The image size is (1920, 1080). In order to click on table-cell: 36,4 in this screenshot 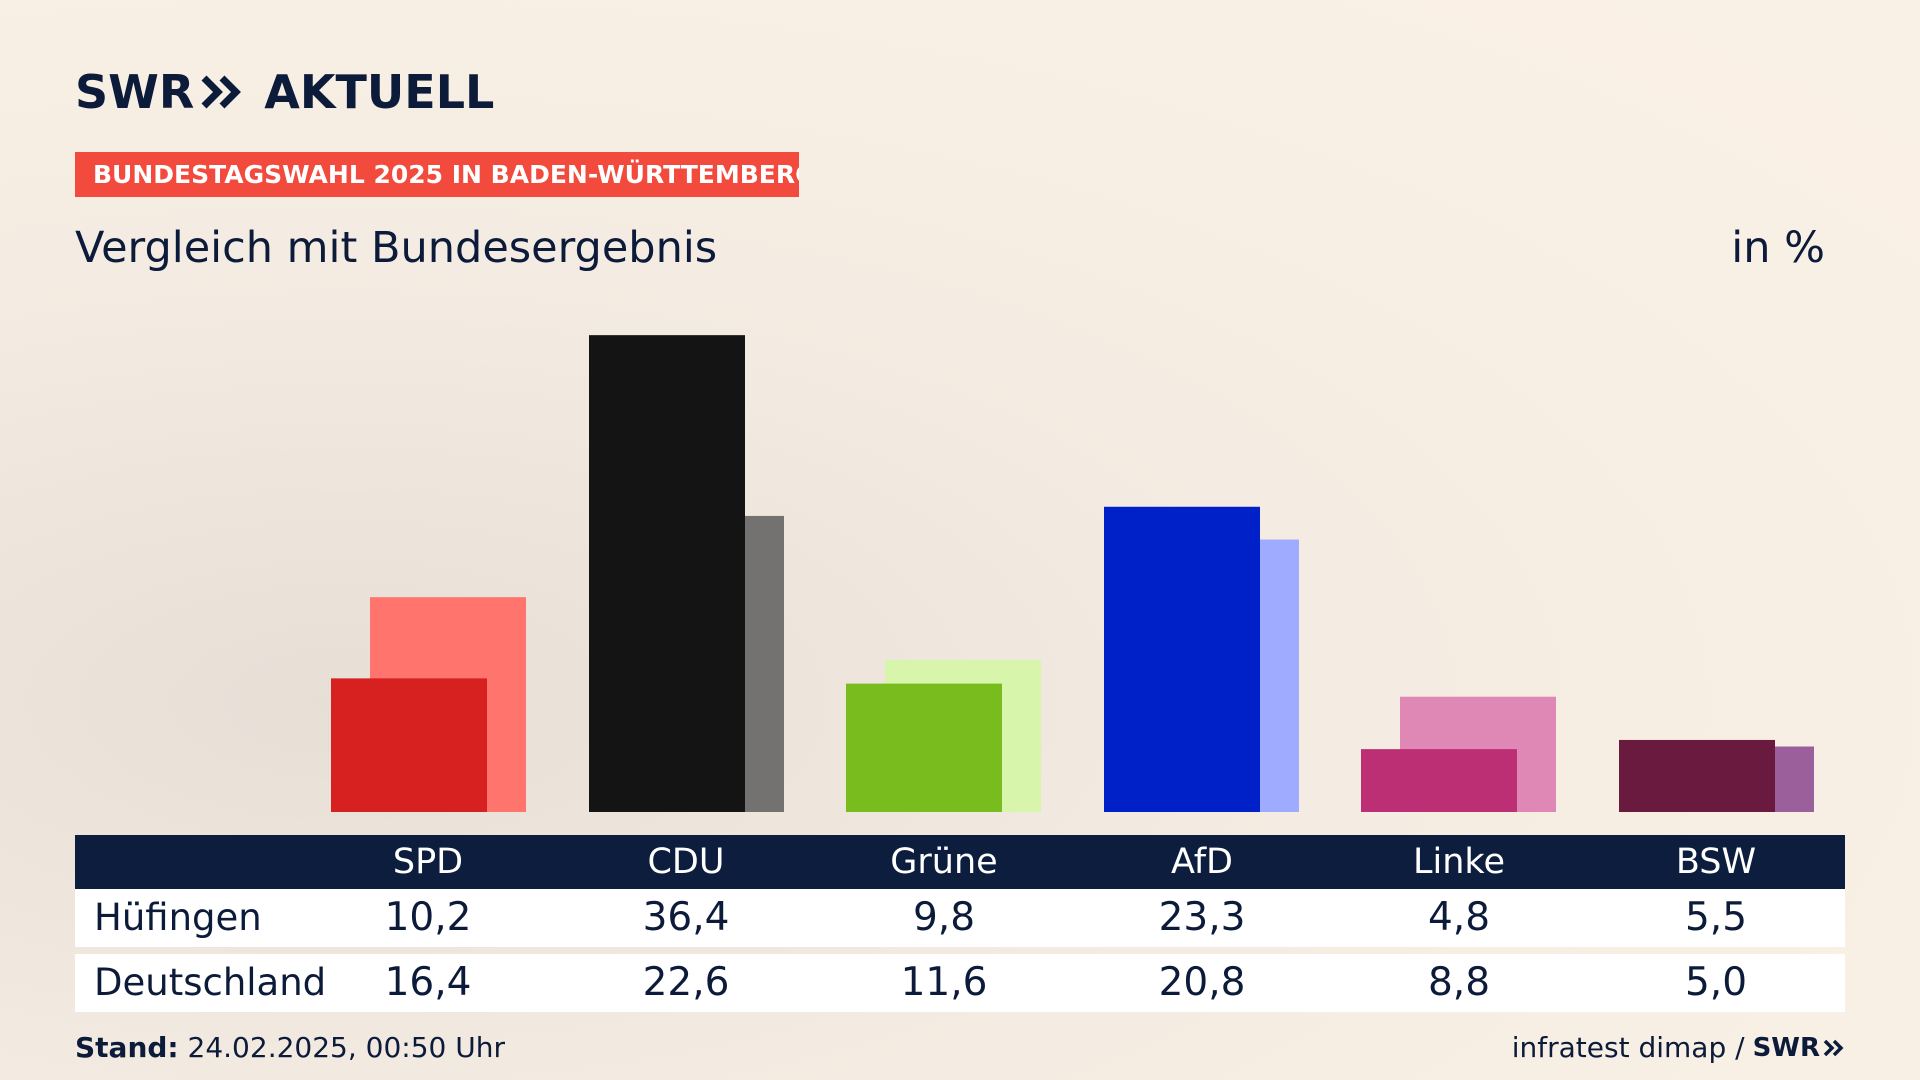, I will do `click(686, 917)`.